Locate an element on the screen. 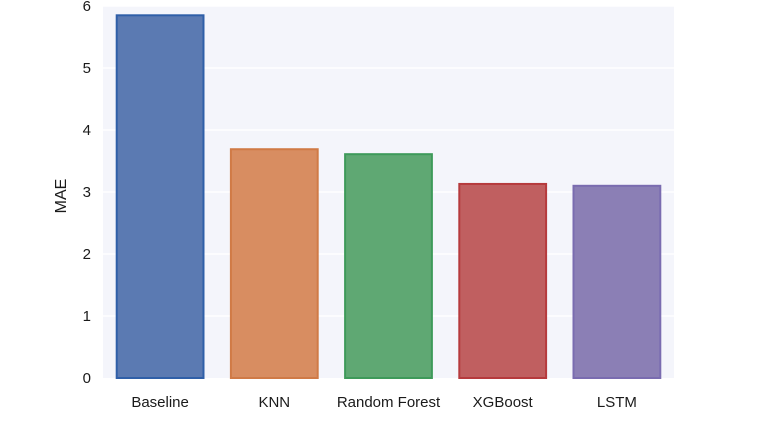  y-axis-title: MAE is located at coordinates (61, 196).